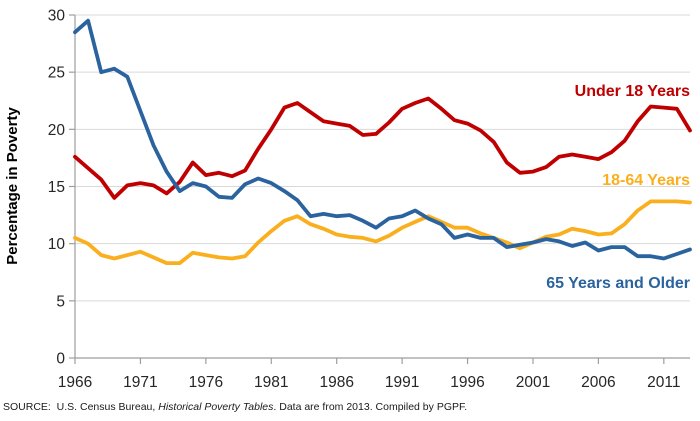 This screenshot has width=700, height=421. What do you see at coordinates (57, 244) in the screenshot?
I see `y-tick-label-10: 10` at bounding box center [57, 244].